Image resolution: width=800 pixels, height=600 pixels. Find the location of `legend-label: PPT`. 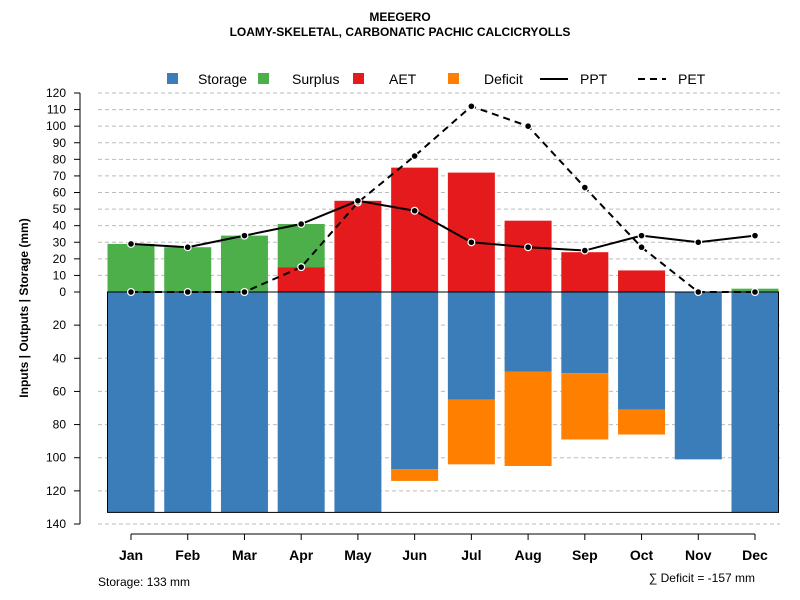

legend-label: PPT is located at coordinates (594, 79).